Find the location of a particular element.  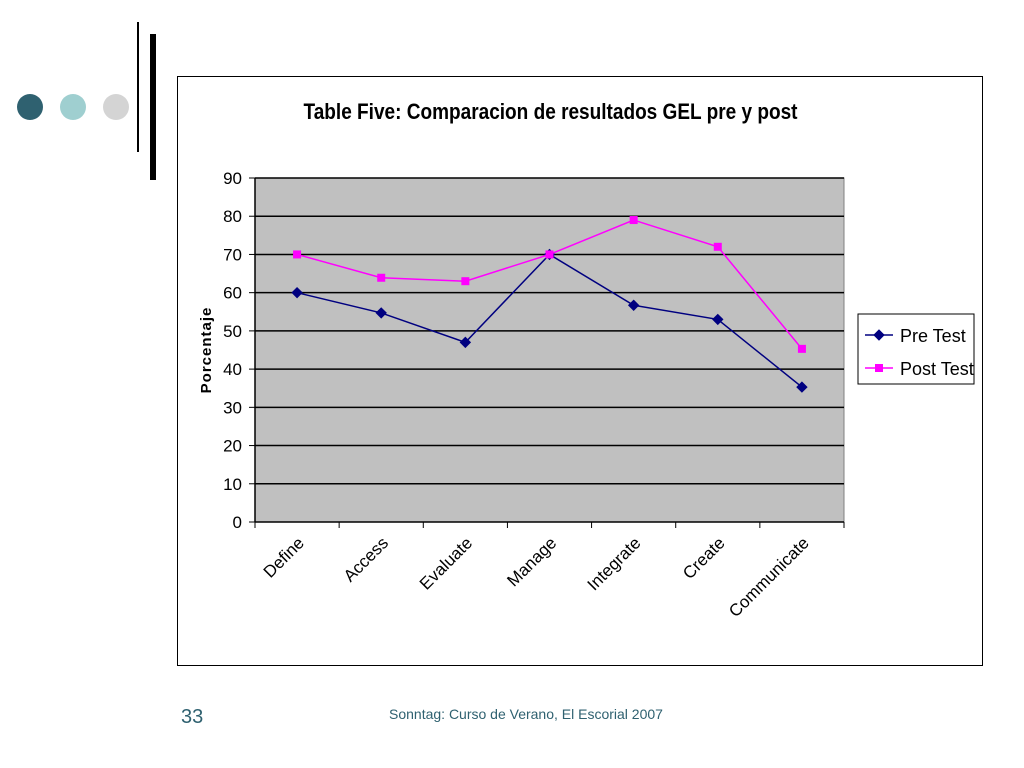

decorative-dot-dark is located at coordinates (30, 107).